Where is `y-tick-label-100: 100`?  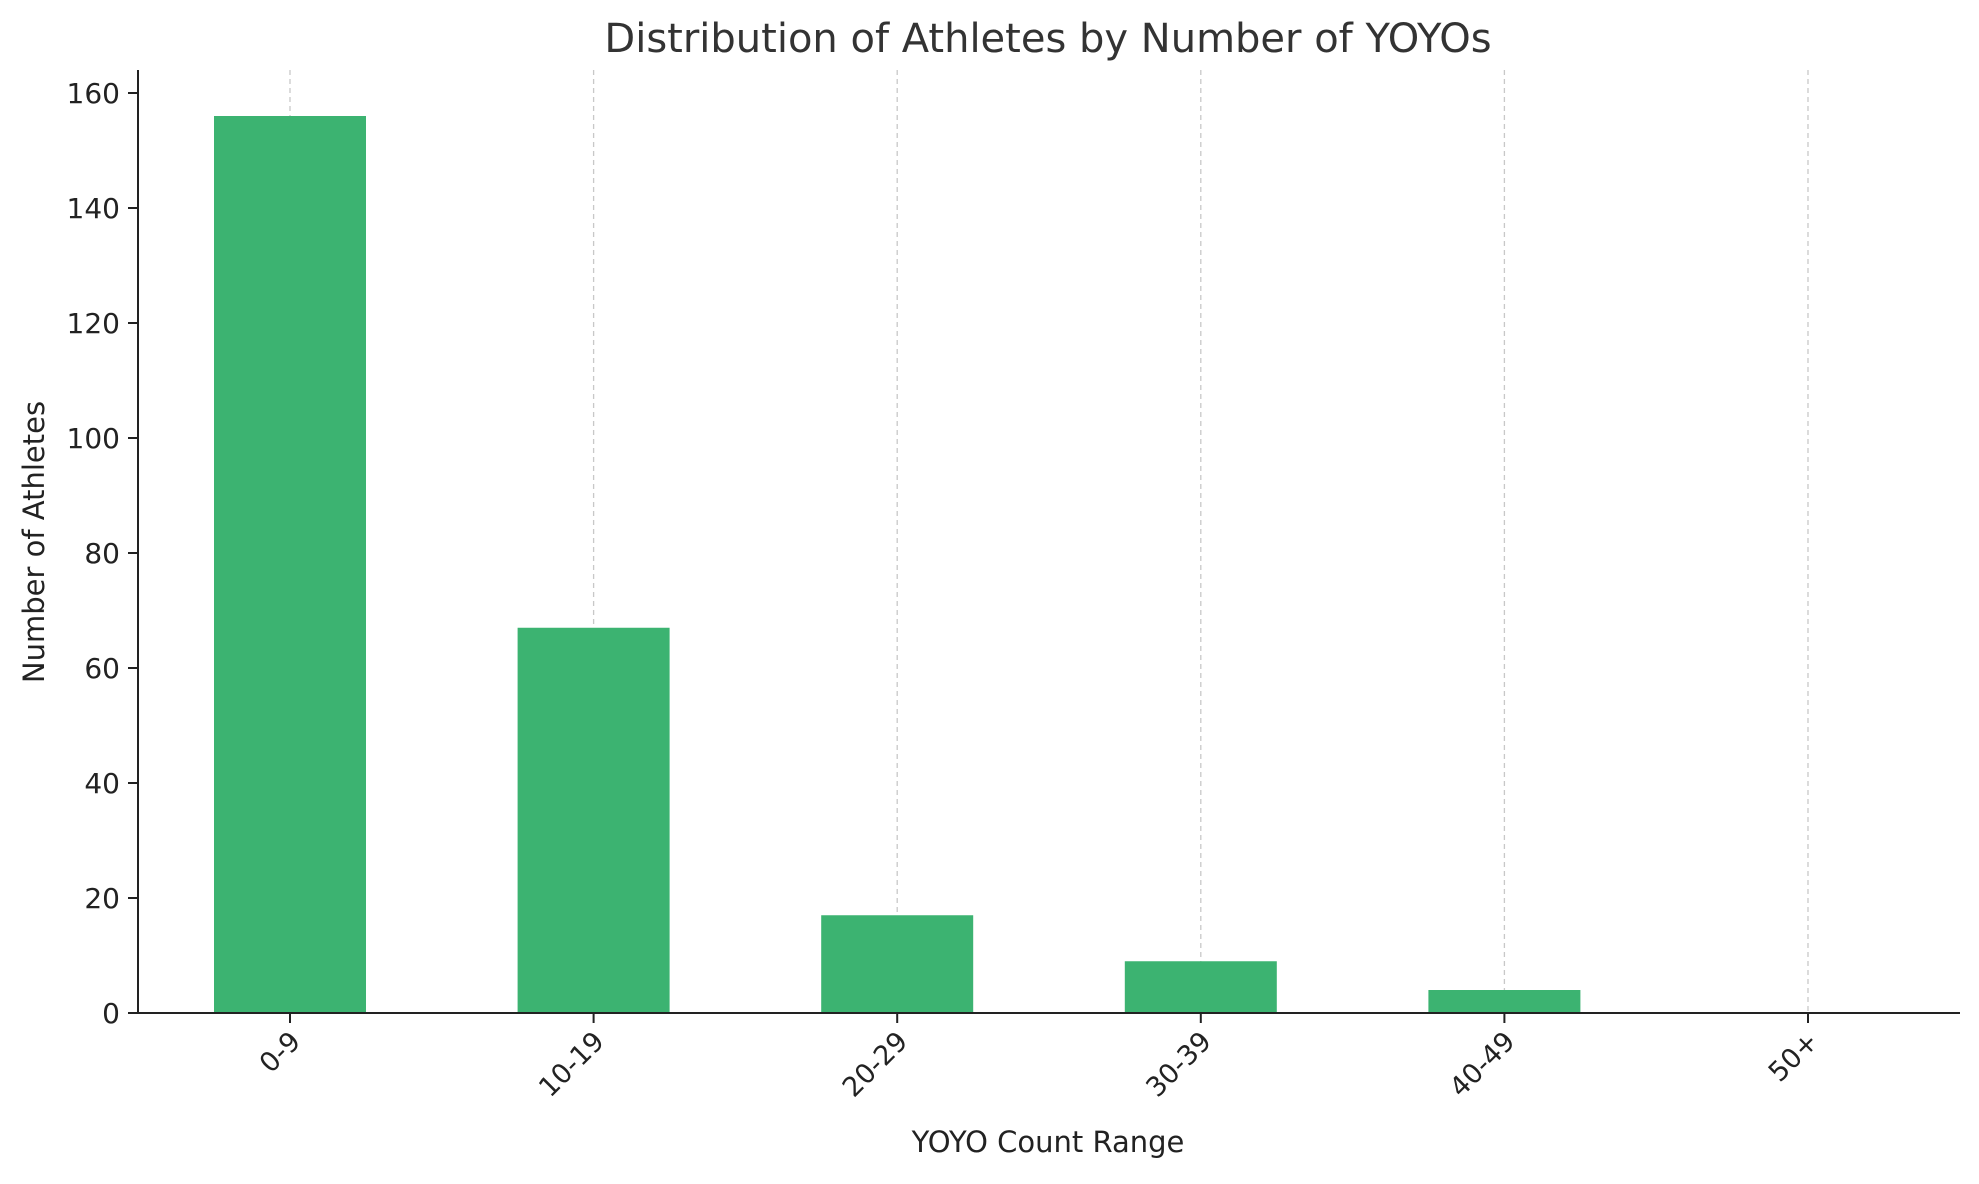
y-tick-label-100: 100 is located at coordinates (93, 438).